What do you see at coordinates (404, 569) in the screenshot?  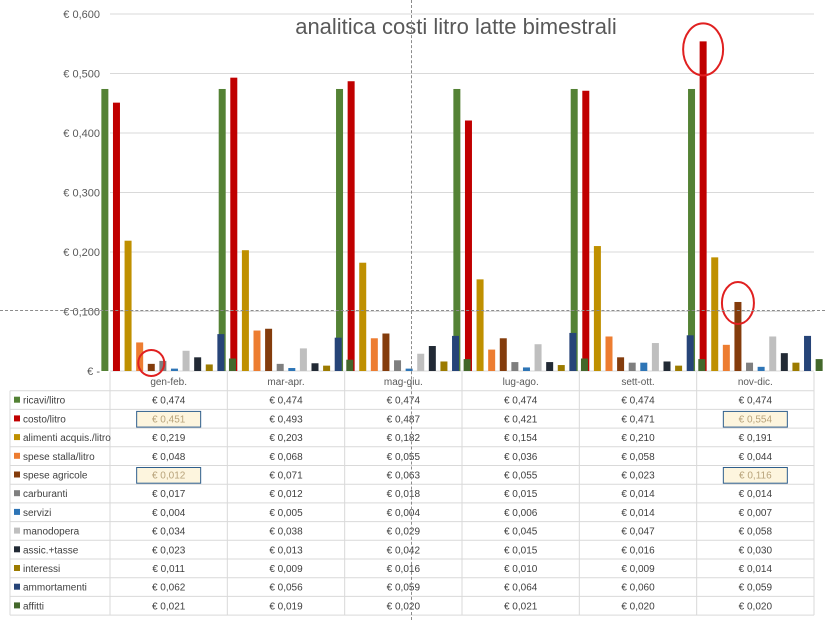 I see `data-label: € 0,016` at bounding box center [404, 569].